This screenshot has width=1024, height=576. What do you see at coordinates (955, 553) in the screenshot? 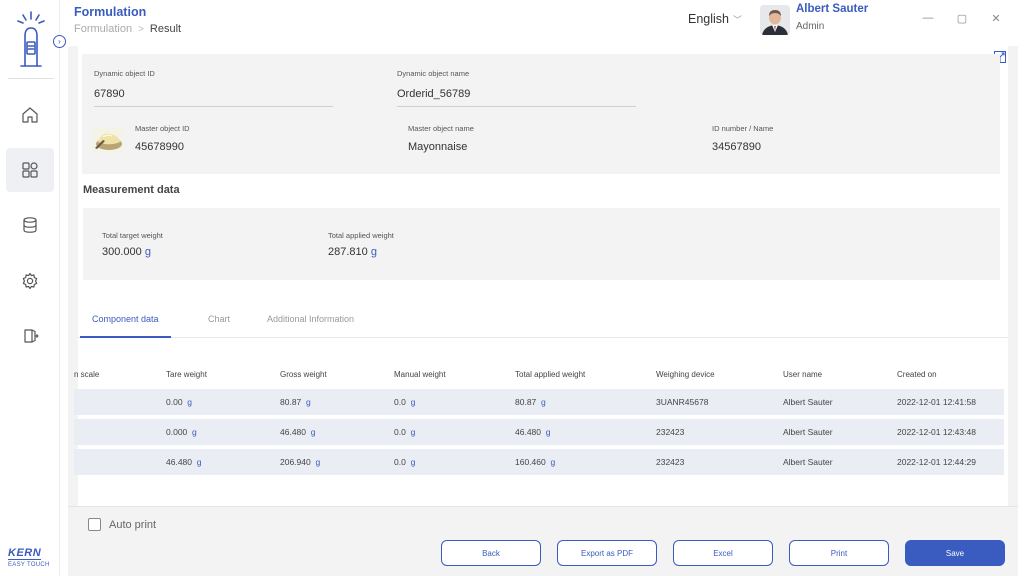
I see `save-button: Save` at bounding box center [955, 553].